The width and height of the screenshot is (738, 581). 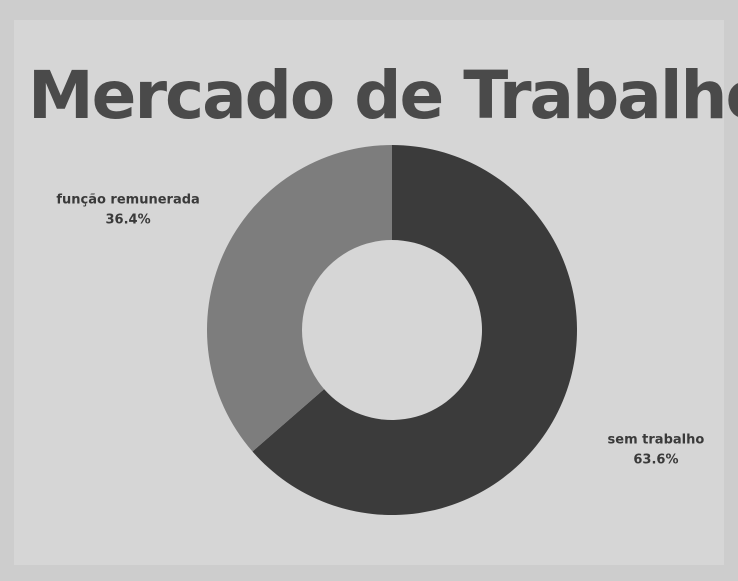 I want to click on value-label: 36.4%, so click(x=128, y=219).